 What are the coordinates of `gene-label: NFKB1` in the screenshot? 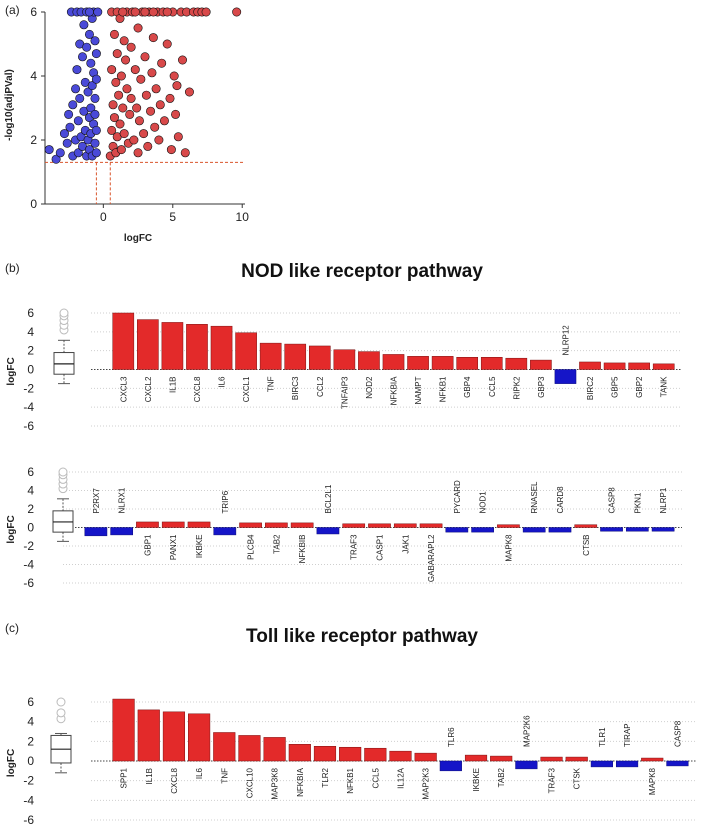 It's located at (350, 780).